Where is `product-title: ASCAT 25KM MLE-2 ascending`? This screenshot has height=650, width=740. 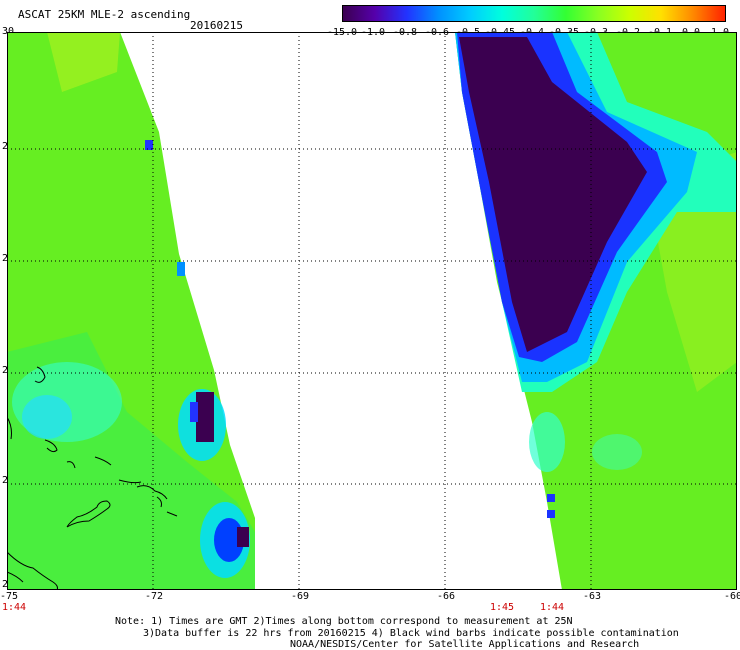 product-title: ASCAT 25KM MLE-2 ascending is located at coordinates (104, 14).